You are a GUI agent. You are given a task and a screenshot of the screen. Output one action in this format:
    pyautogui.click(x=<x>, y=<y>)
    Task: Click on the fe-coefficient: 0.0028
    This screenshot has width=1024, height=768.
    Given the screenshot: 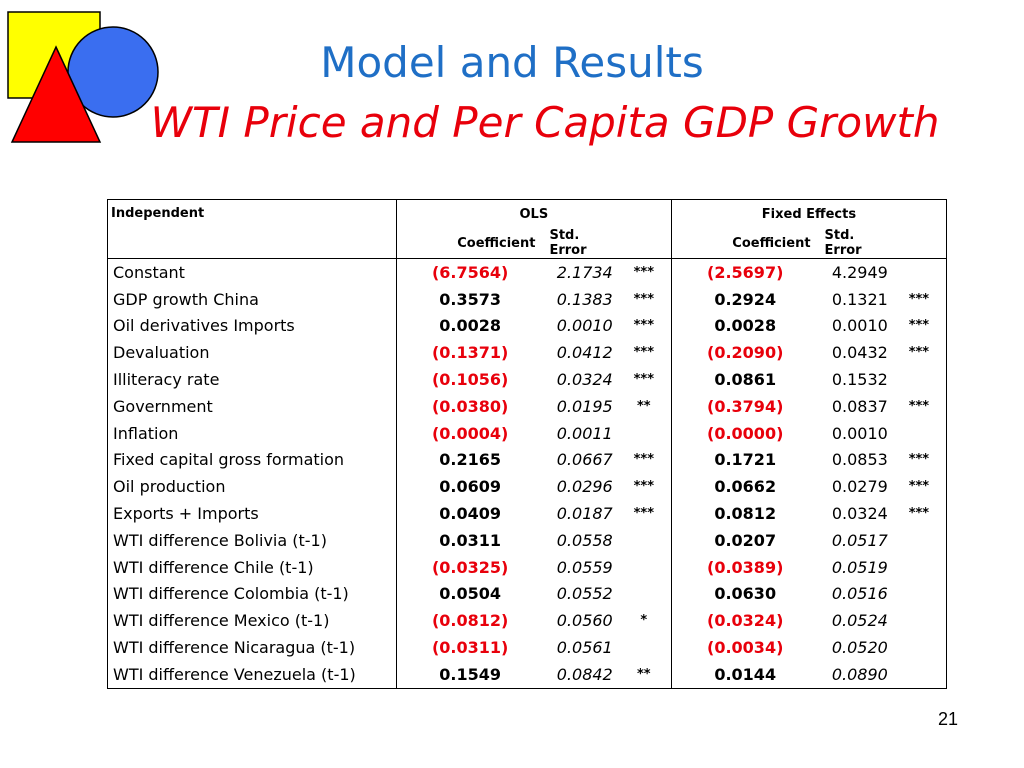 What is the action you would take?
    pyautogui.click(x=744, y=326)
    